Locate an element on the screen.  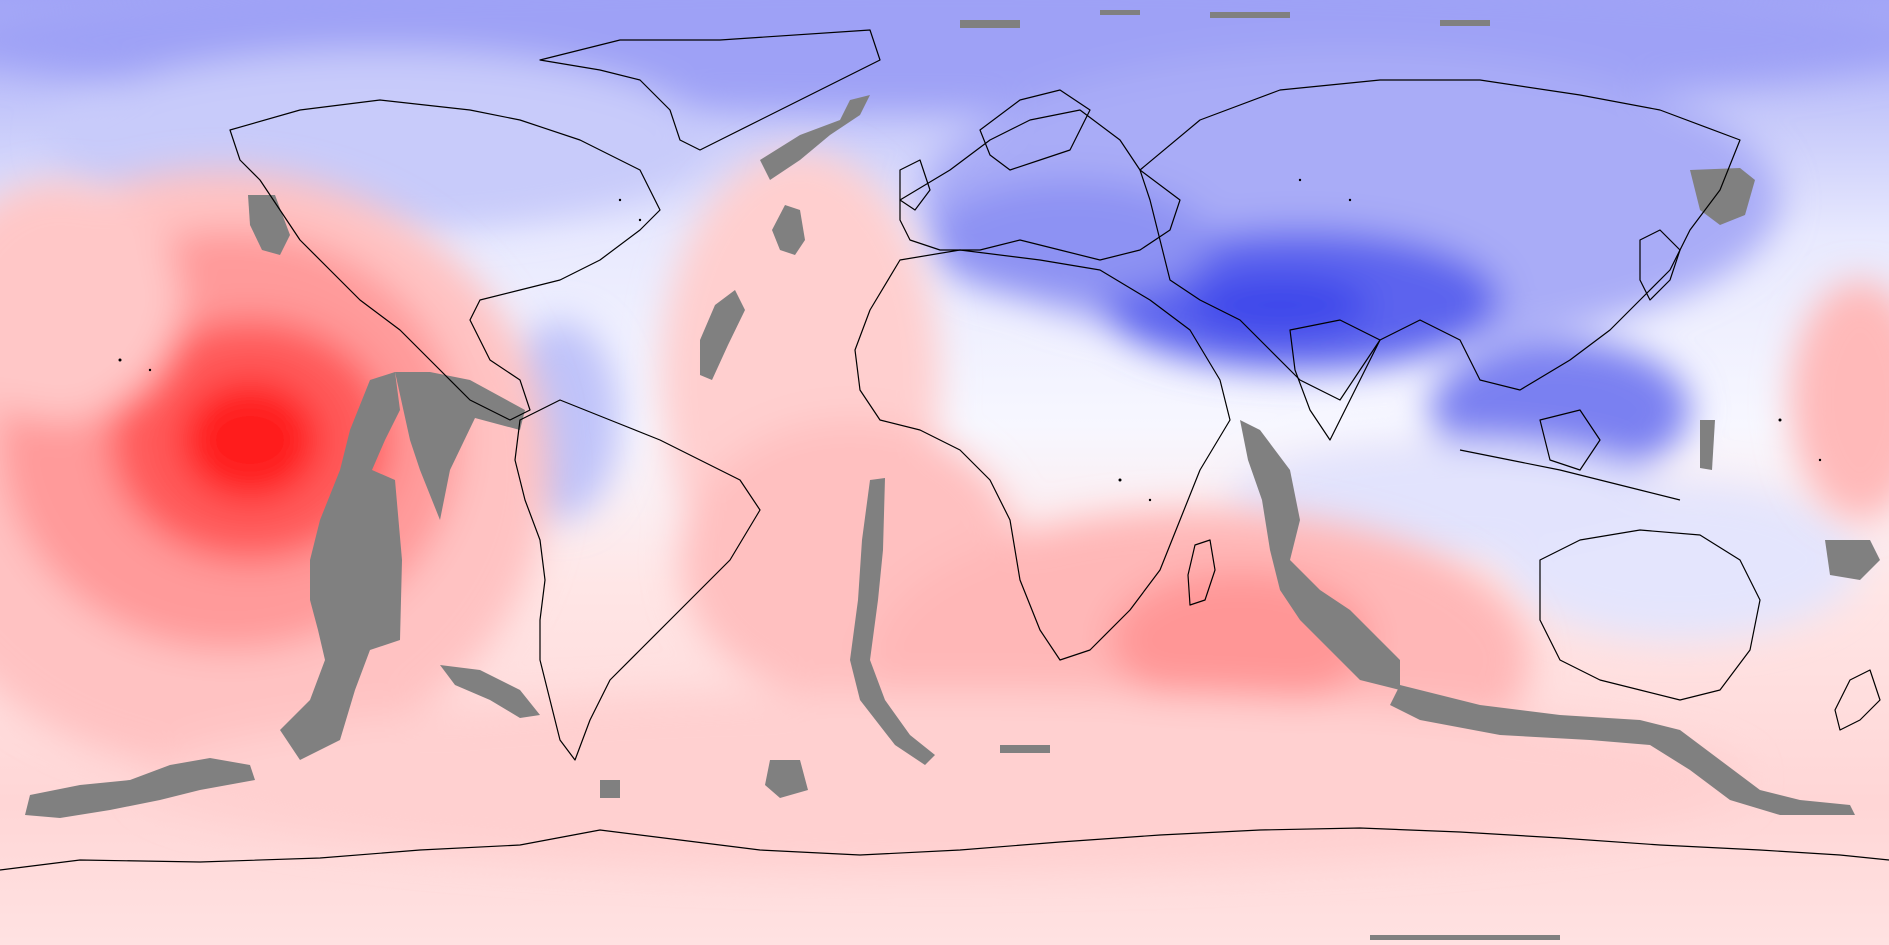
coastline-antarctica is located at coordinates (944, 849).